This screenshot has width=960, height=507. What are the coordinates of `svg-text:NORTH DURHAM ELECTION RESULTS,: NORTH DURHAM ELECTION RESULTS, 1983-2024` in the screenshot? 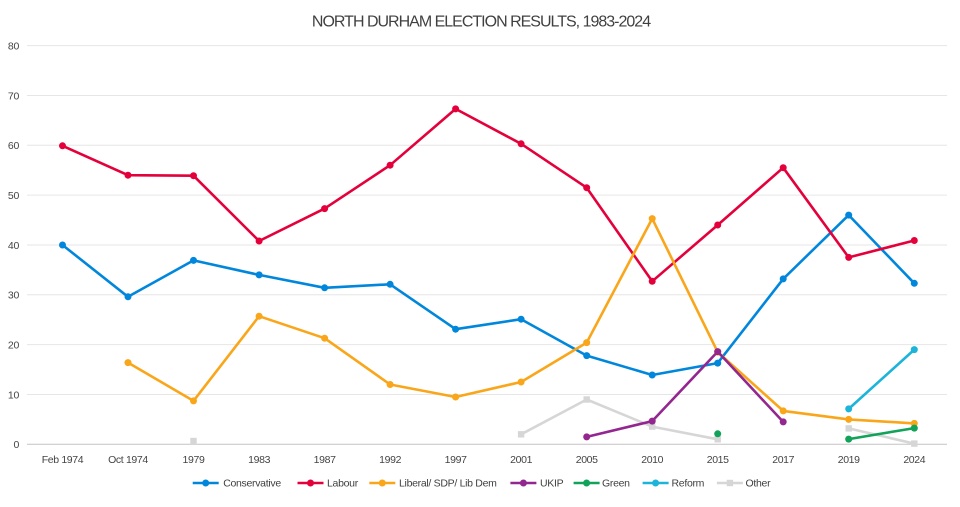 It's located at (481, 22).